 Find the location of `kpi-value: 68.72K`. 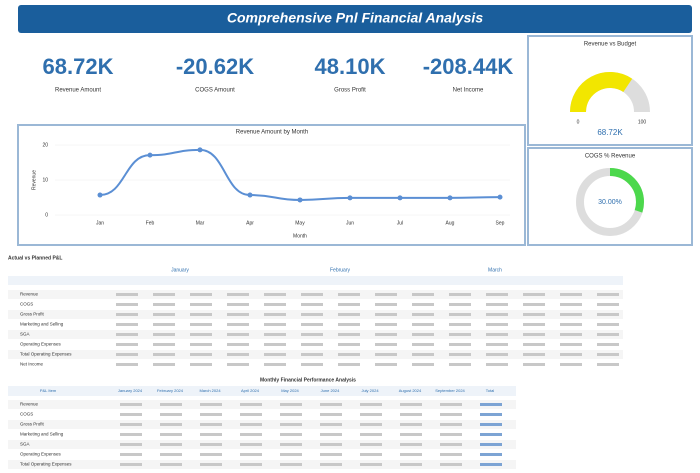

kpi-value: 68.72K is located at coordinates (78, 66).